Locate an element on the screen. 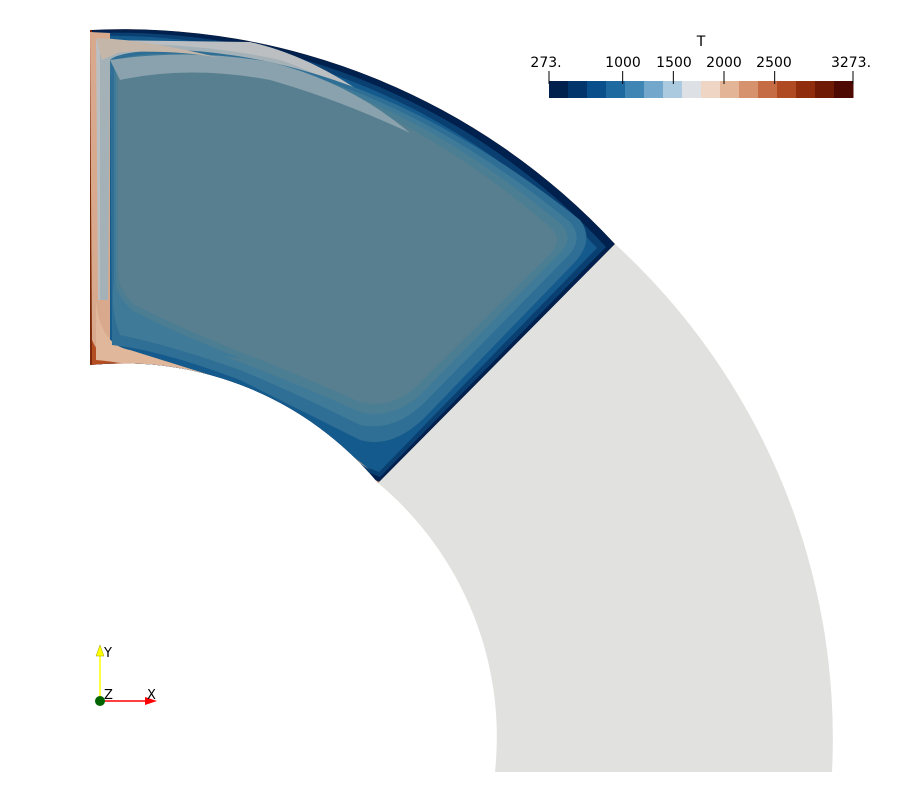  x-axis-label: X is located at coordinates (151, 695).